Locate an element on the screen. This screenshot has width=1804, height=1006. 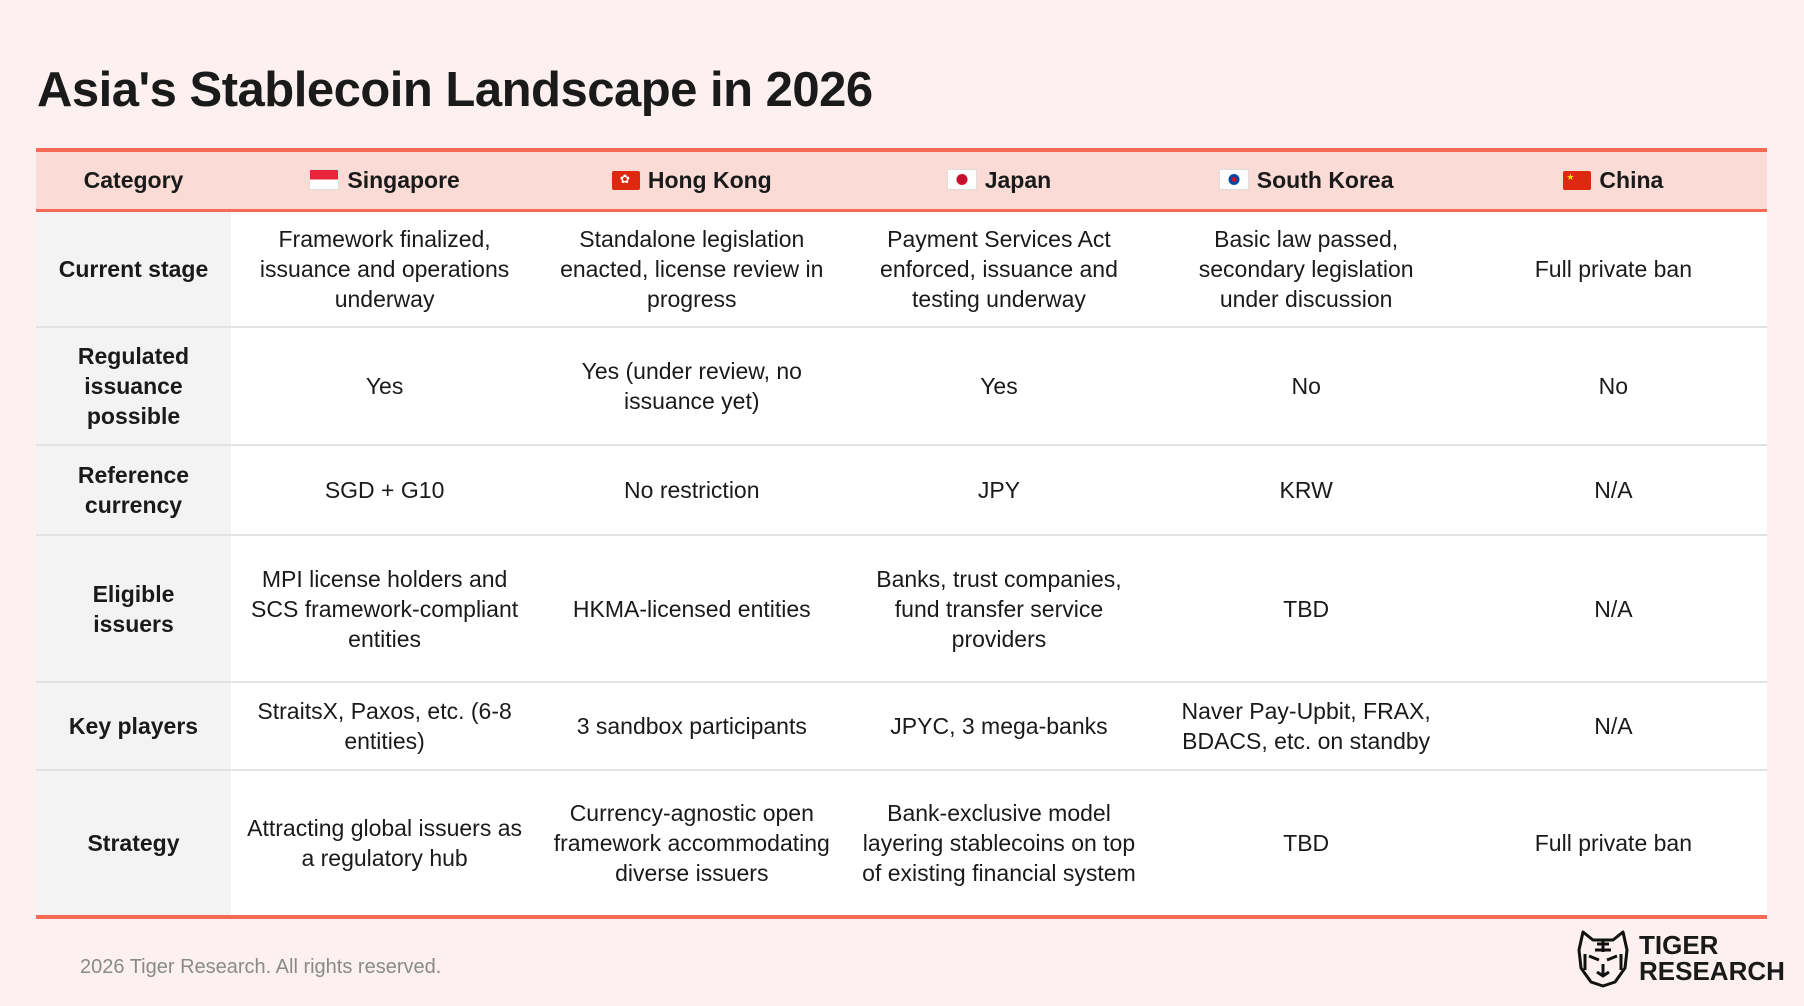
row-category: Current stage is located at coordinates (133, 269).